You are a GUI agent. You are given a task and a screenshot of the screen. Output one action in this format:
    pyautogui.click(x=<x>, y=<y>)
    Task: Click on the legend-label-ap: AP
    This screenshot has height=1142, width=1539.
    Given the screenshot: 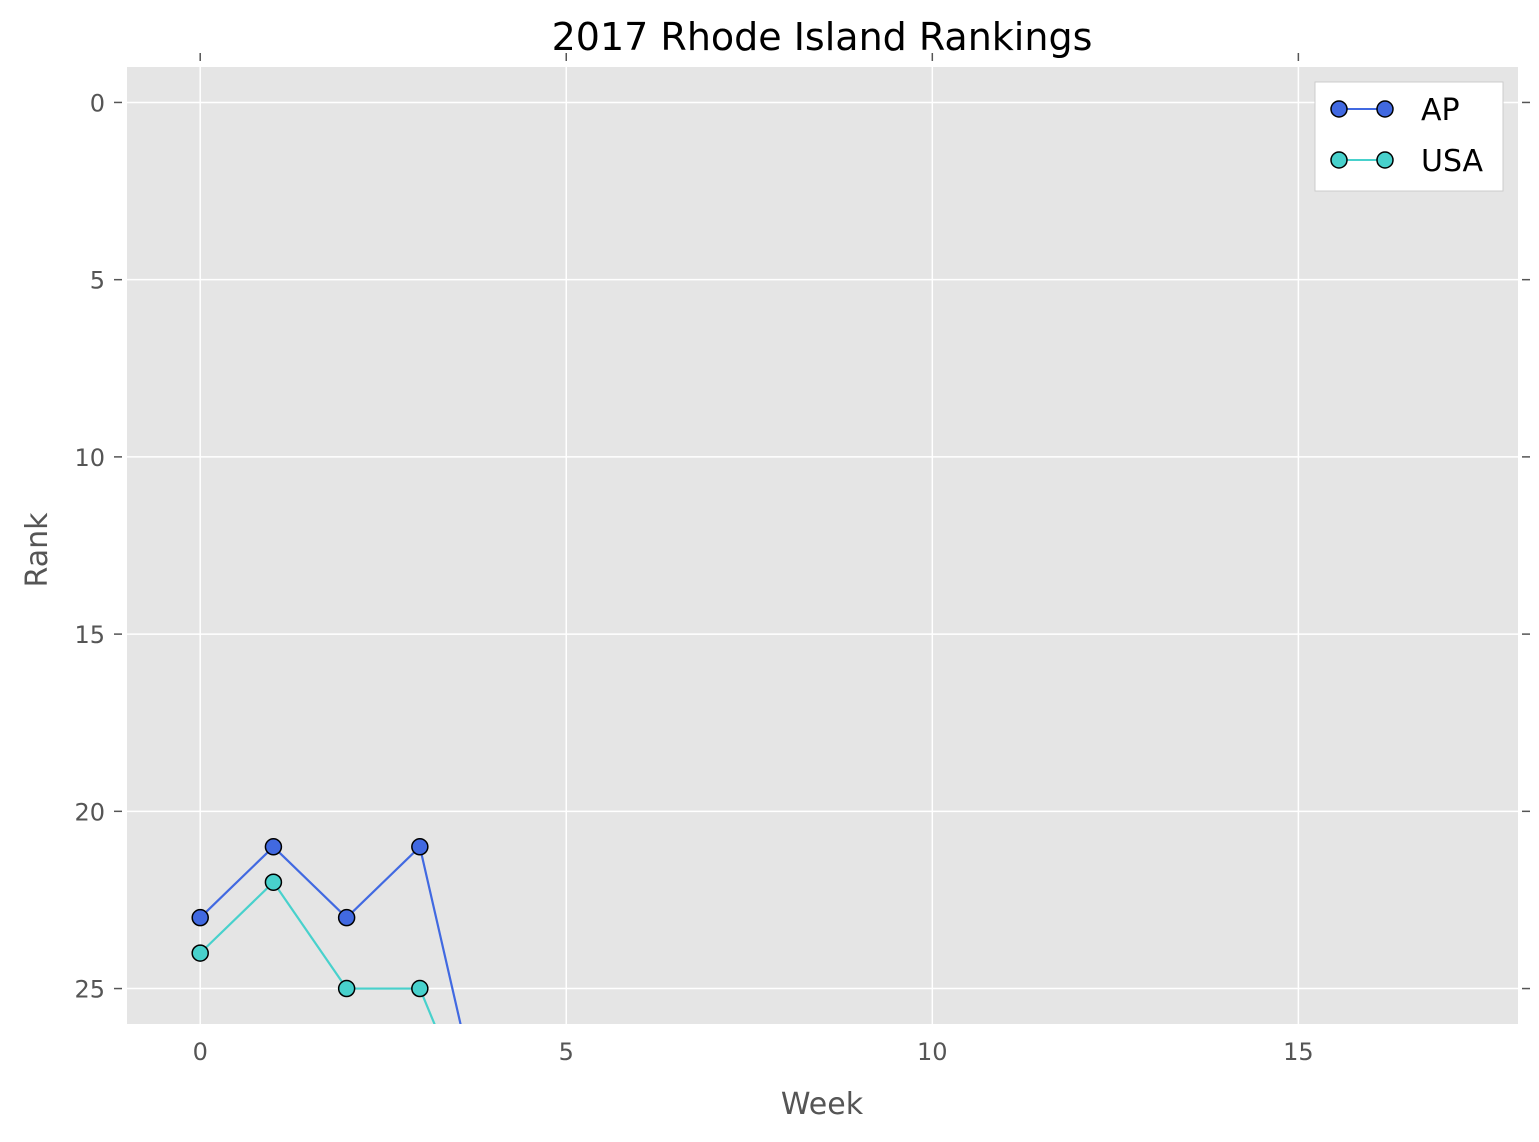 What is the action you would take?
    pyautogui.click(x=1440, y=110)
    